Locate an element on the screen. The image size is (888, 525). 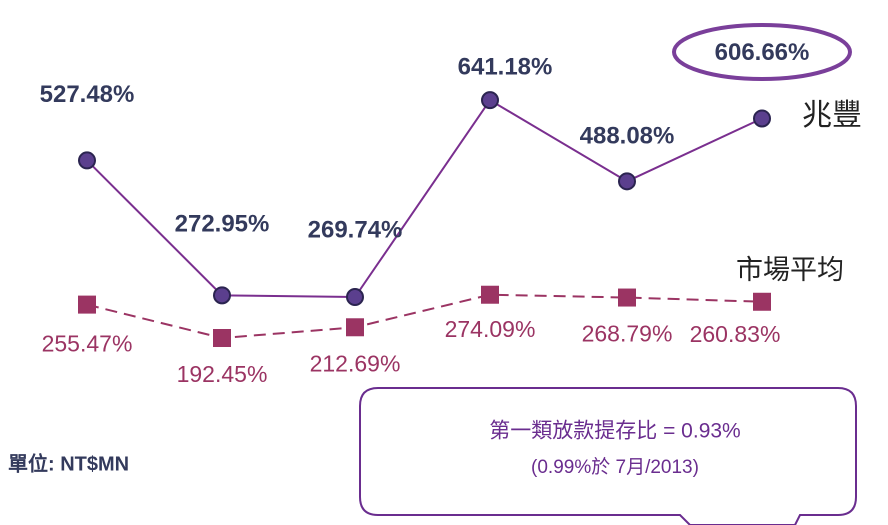
data-label: 260.83% is located at coordinates (735, 334).